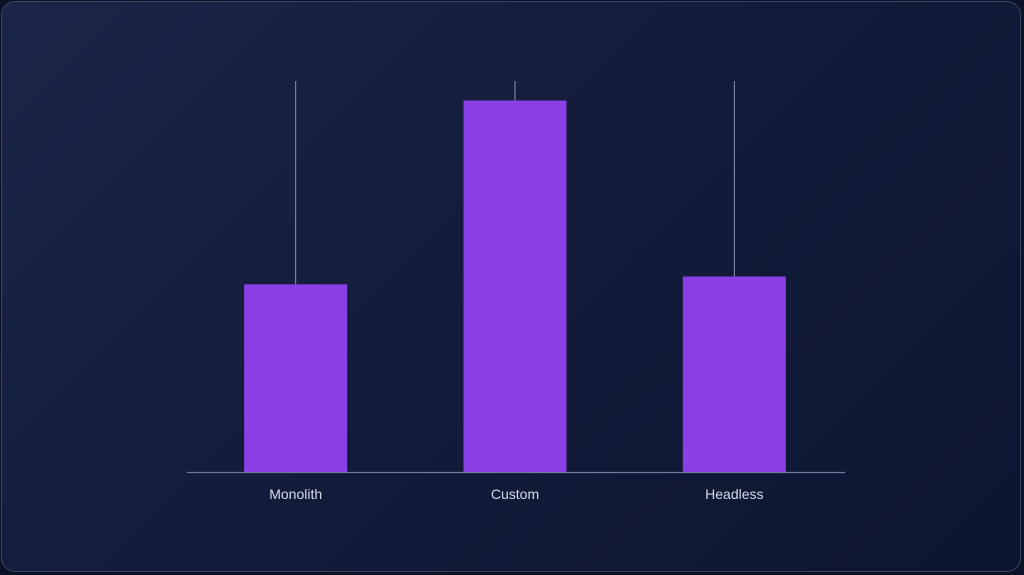 The height and width of the screenshot is (575, 1024). Describe the element at coordinates (734, 494) in the screenshot. I see `x-tick-label-headless: Headless` at that location.